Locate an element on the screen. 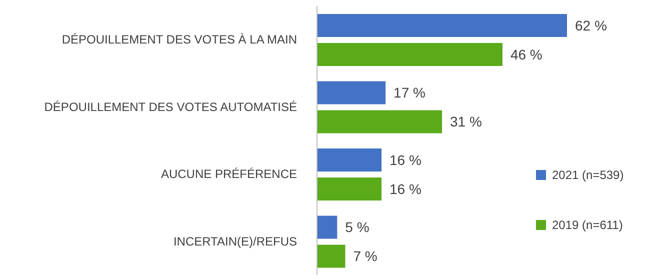 The image size is (650, 279). legend-label: 2019 (n=611) is located at coordinates (587, 225).